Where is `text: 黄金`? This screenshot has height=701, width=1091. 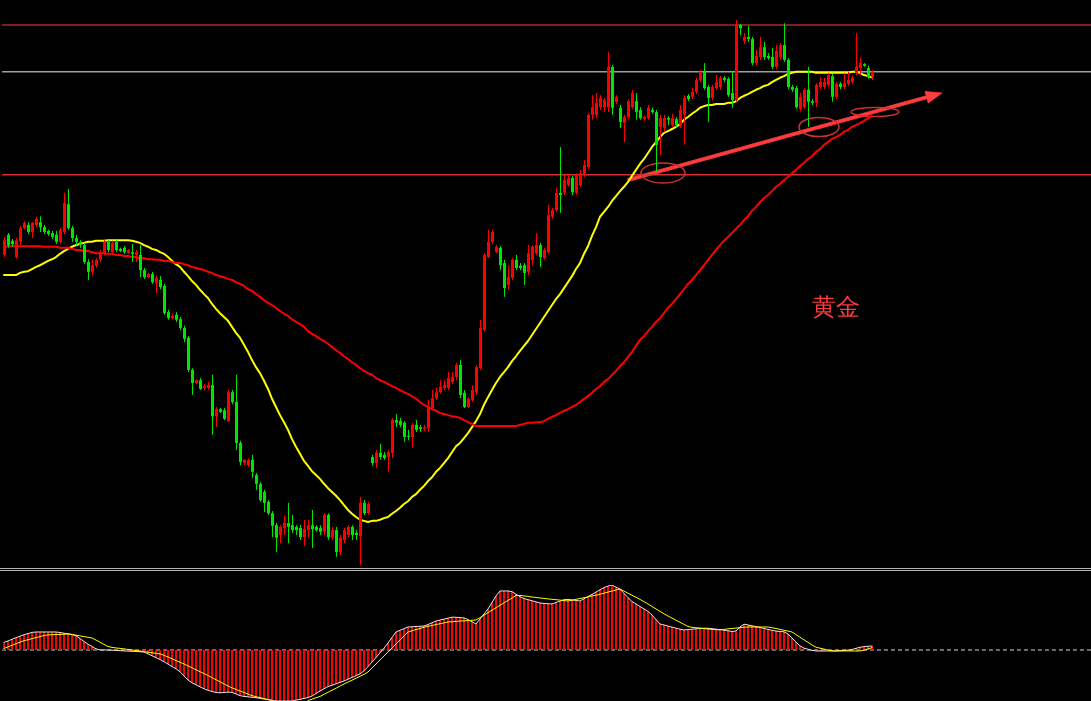 text: 黄金 is located at coordinates (836, 307).